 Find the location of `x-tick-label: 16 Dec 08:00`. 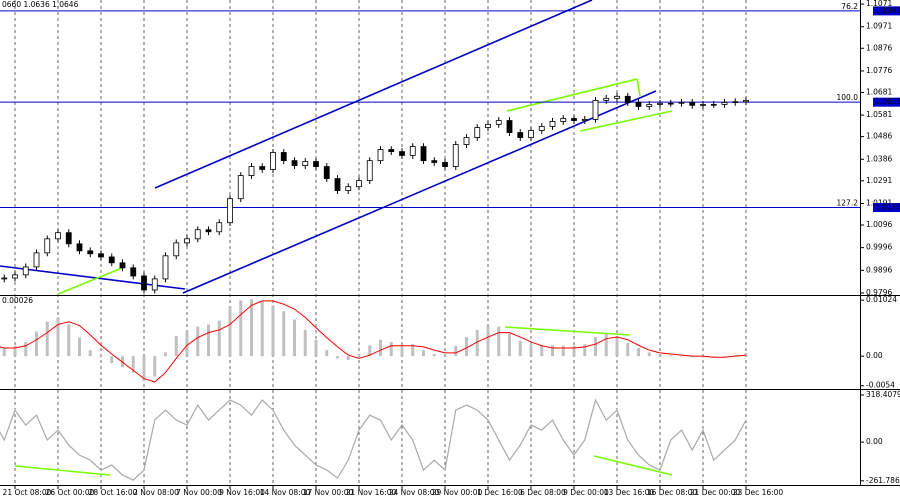

x-tick-label: 16 Dec 08:00 is located at coordinates (672, 492).